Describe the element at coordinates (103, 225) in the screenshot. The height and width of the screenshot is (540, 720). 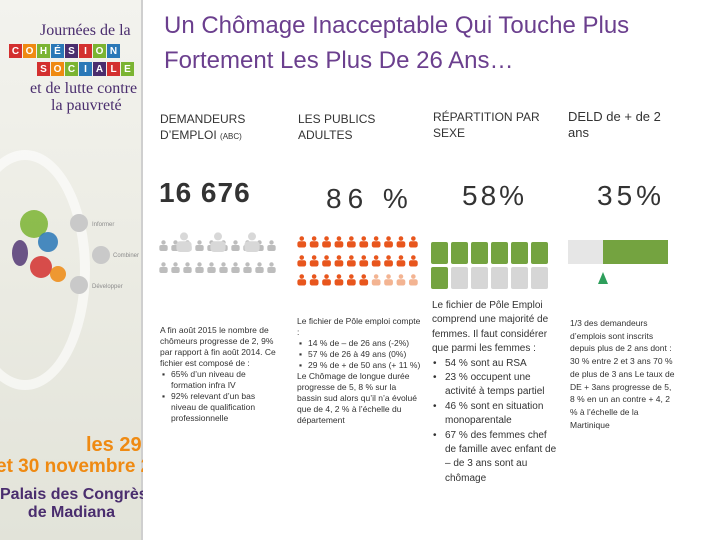
I see `strip-label-1: Informer` at that location.